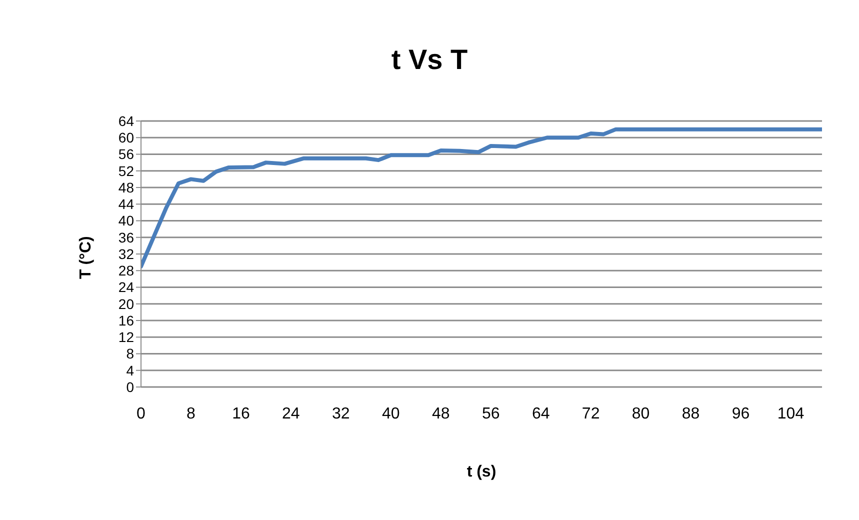  I want to click on x-tick-label: 80, so click(641, 413).